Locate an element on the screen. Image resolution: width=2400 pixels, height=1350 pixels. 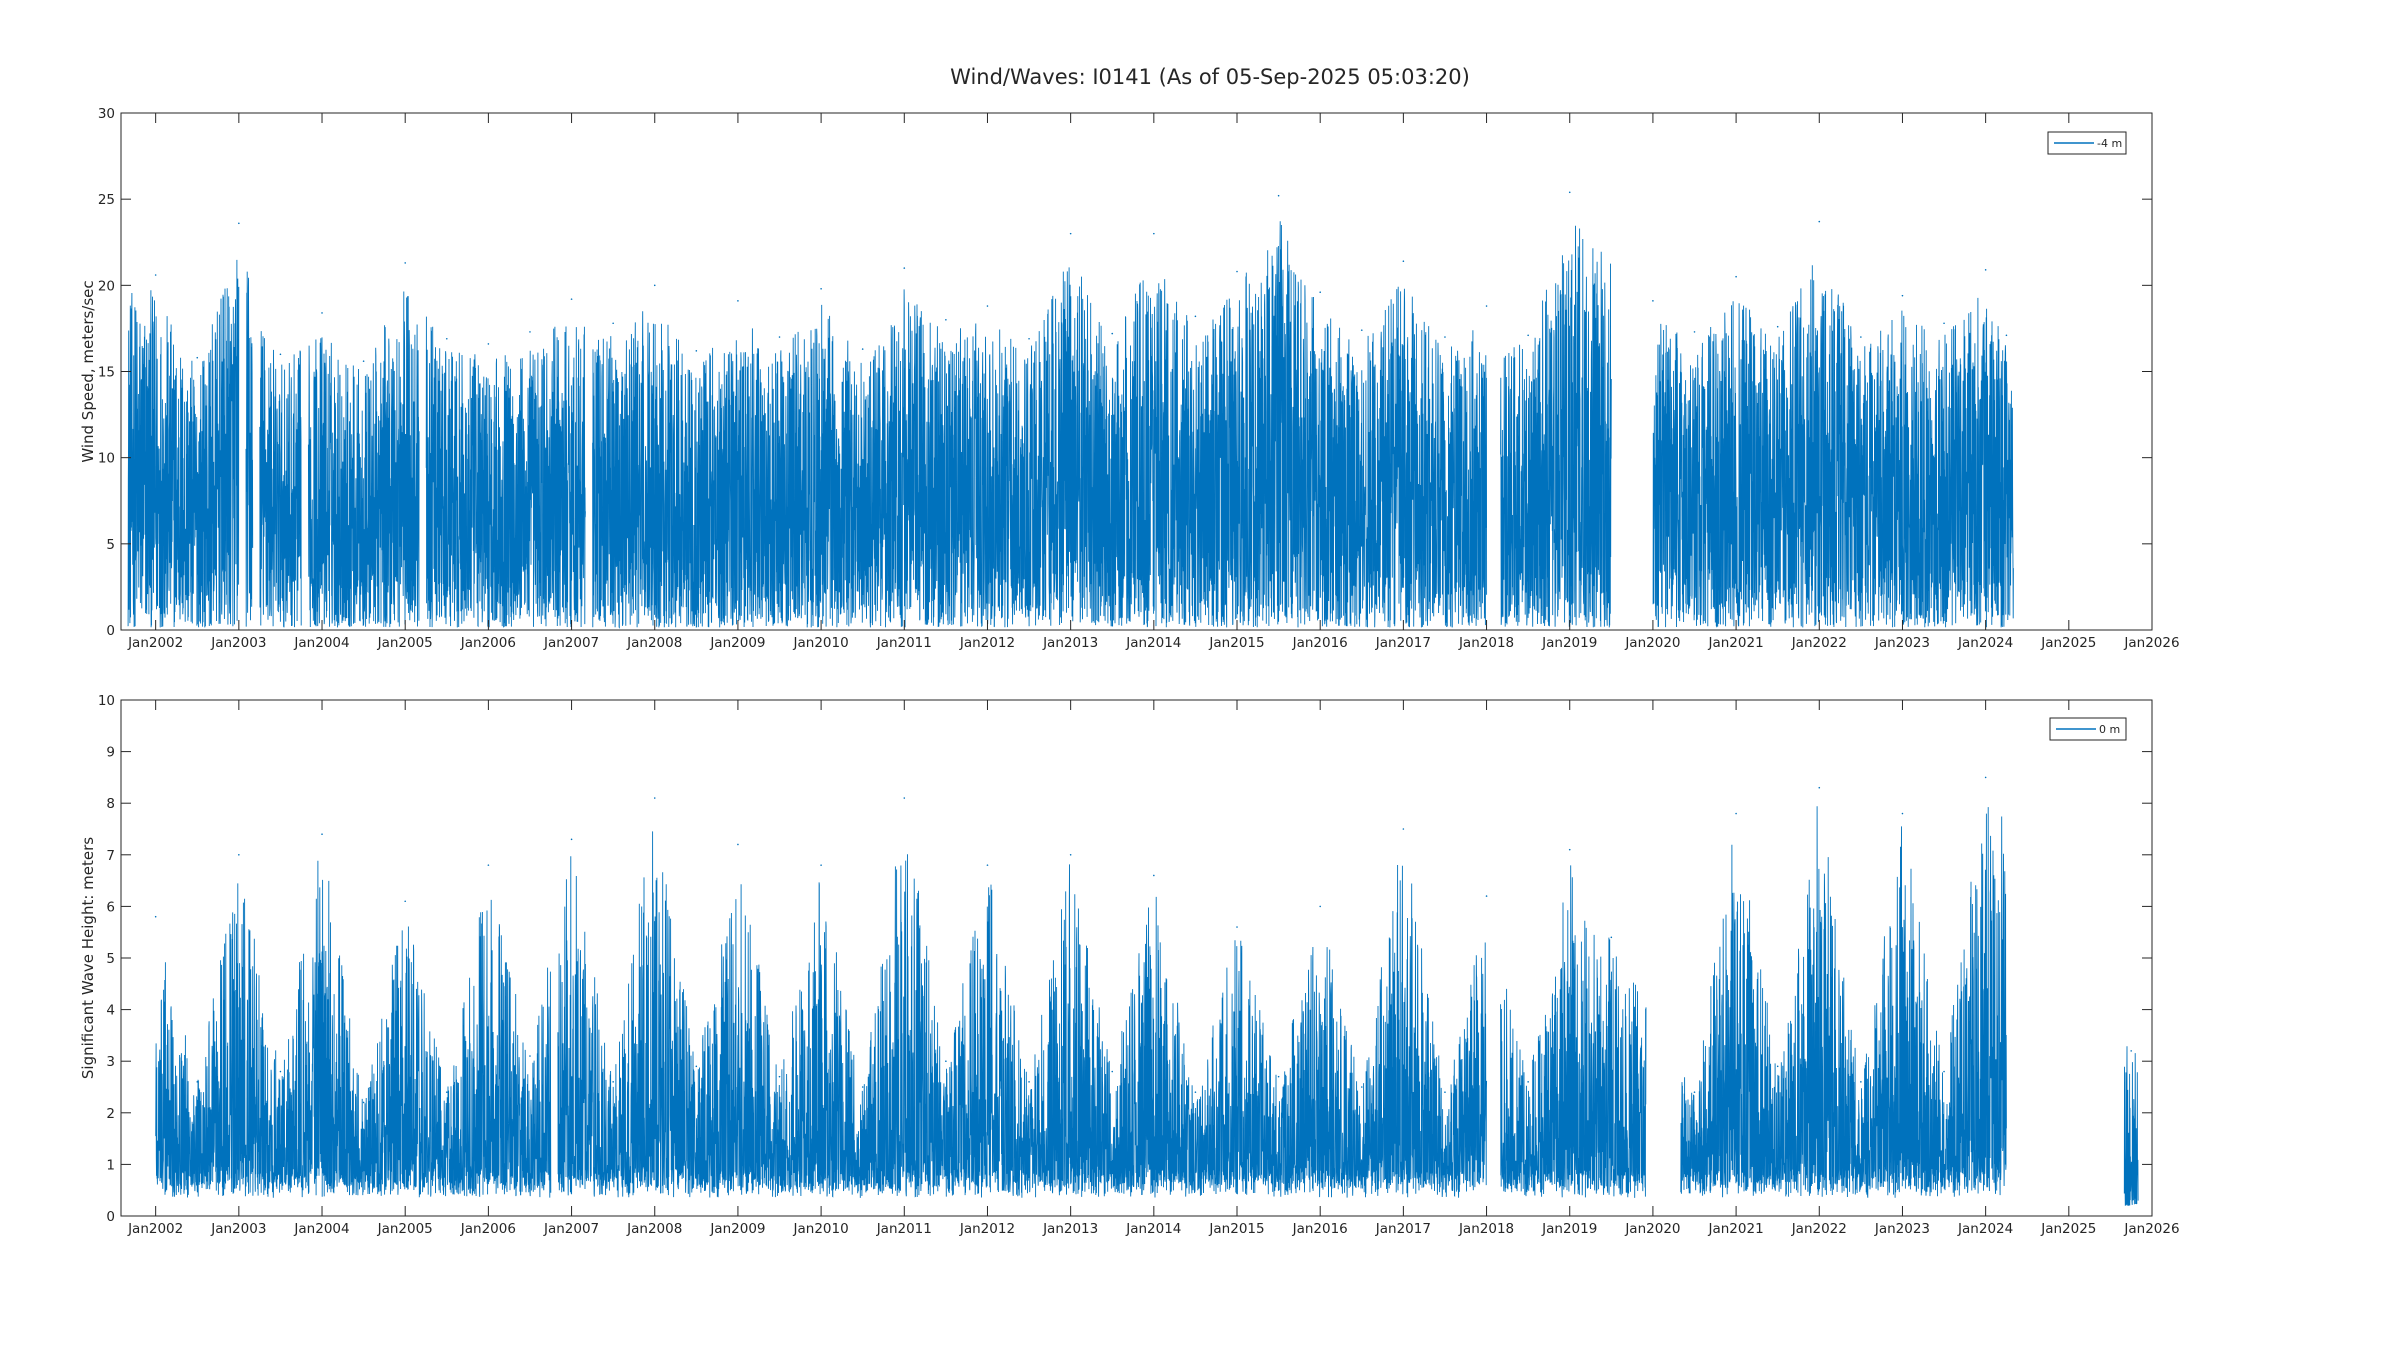
wind-speed-x-tick-label: Jan2017 is located at coordinates (1403, 643).